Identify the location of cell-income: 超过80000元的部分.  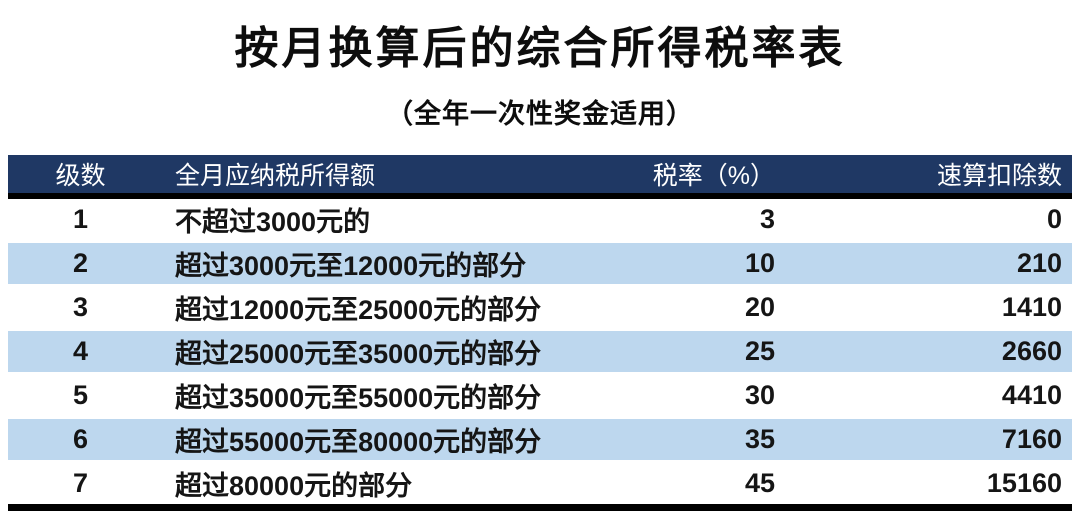
(363, 486).